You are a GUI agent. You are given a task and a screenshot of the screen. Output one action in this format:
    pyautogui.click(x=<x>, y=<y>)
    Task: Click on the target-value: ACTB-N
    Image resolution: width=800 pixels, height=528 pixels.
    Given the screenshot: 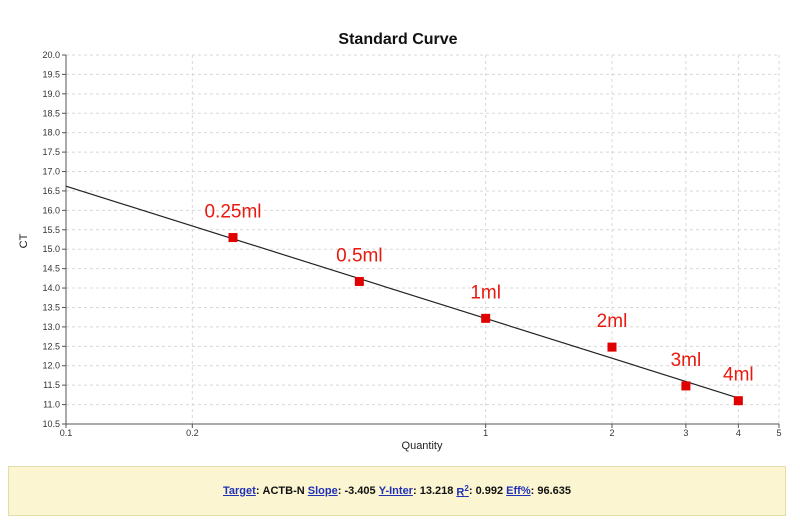 What is the action you would take?
    pyautogui.click(x=283, y=491)
    